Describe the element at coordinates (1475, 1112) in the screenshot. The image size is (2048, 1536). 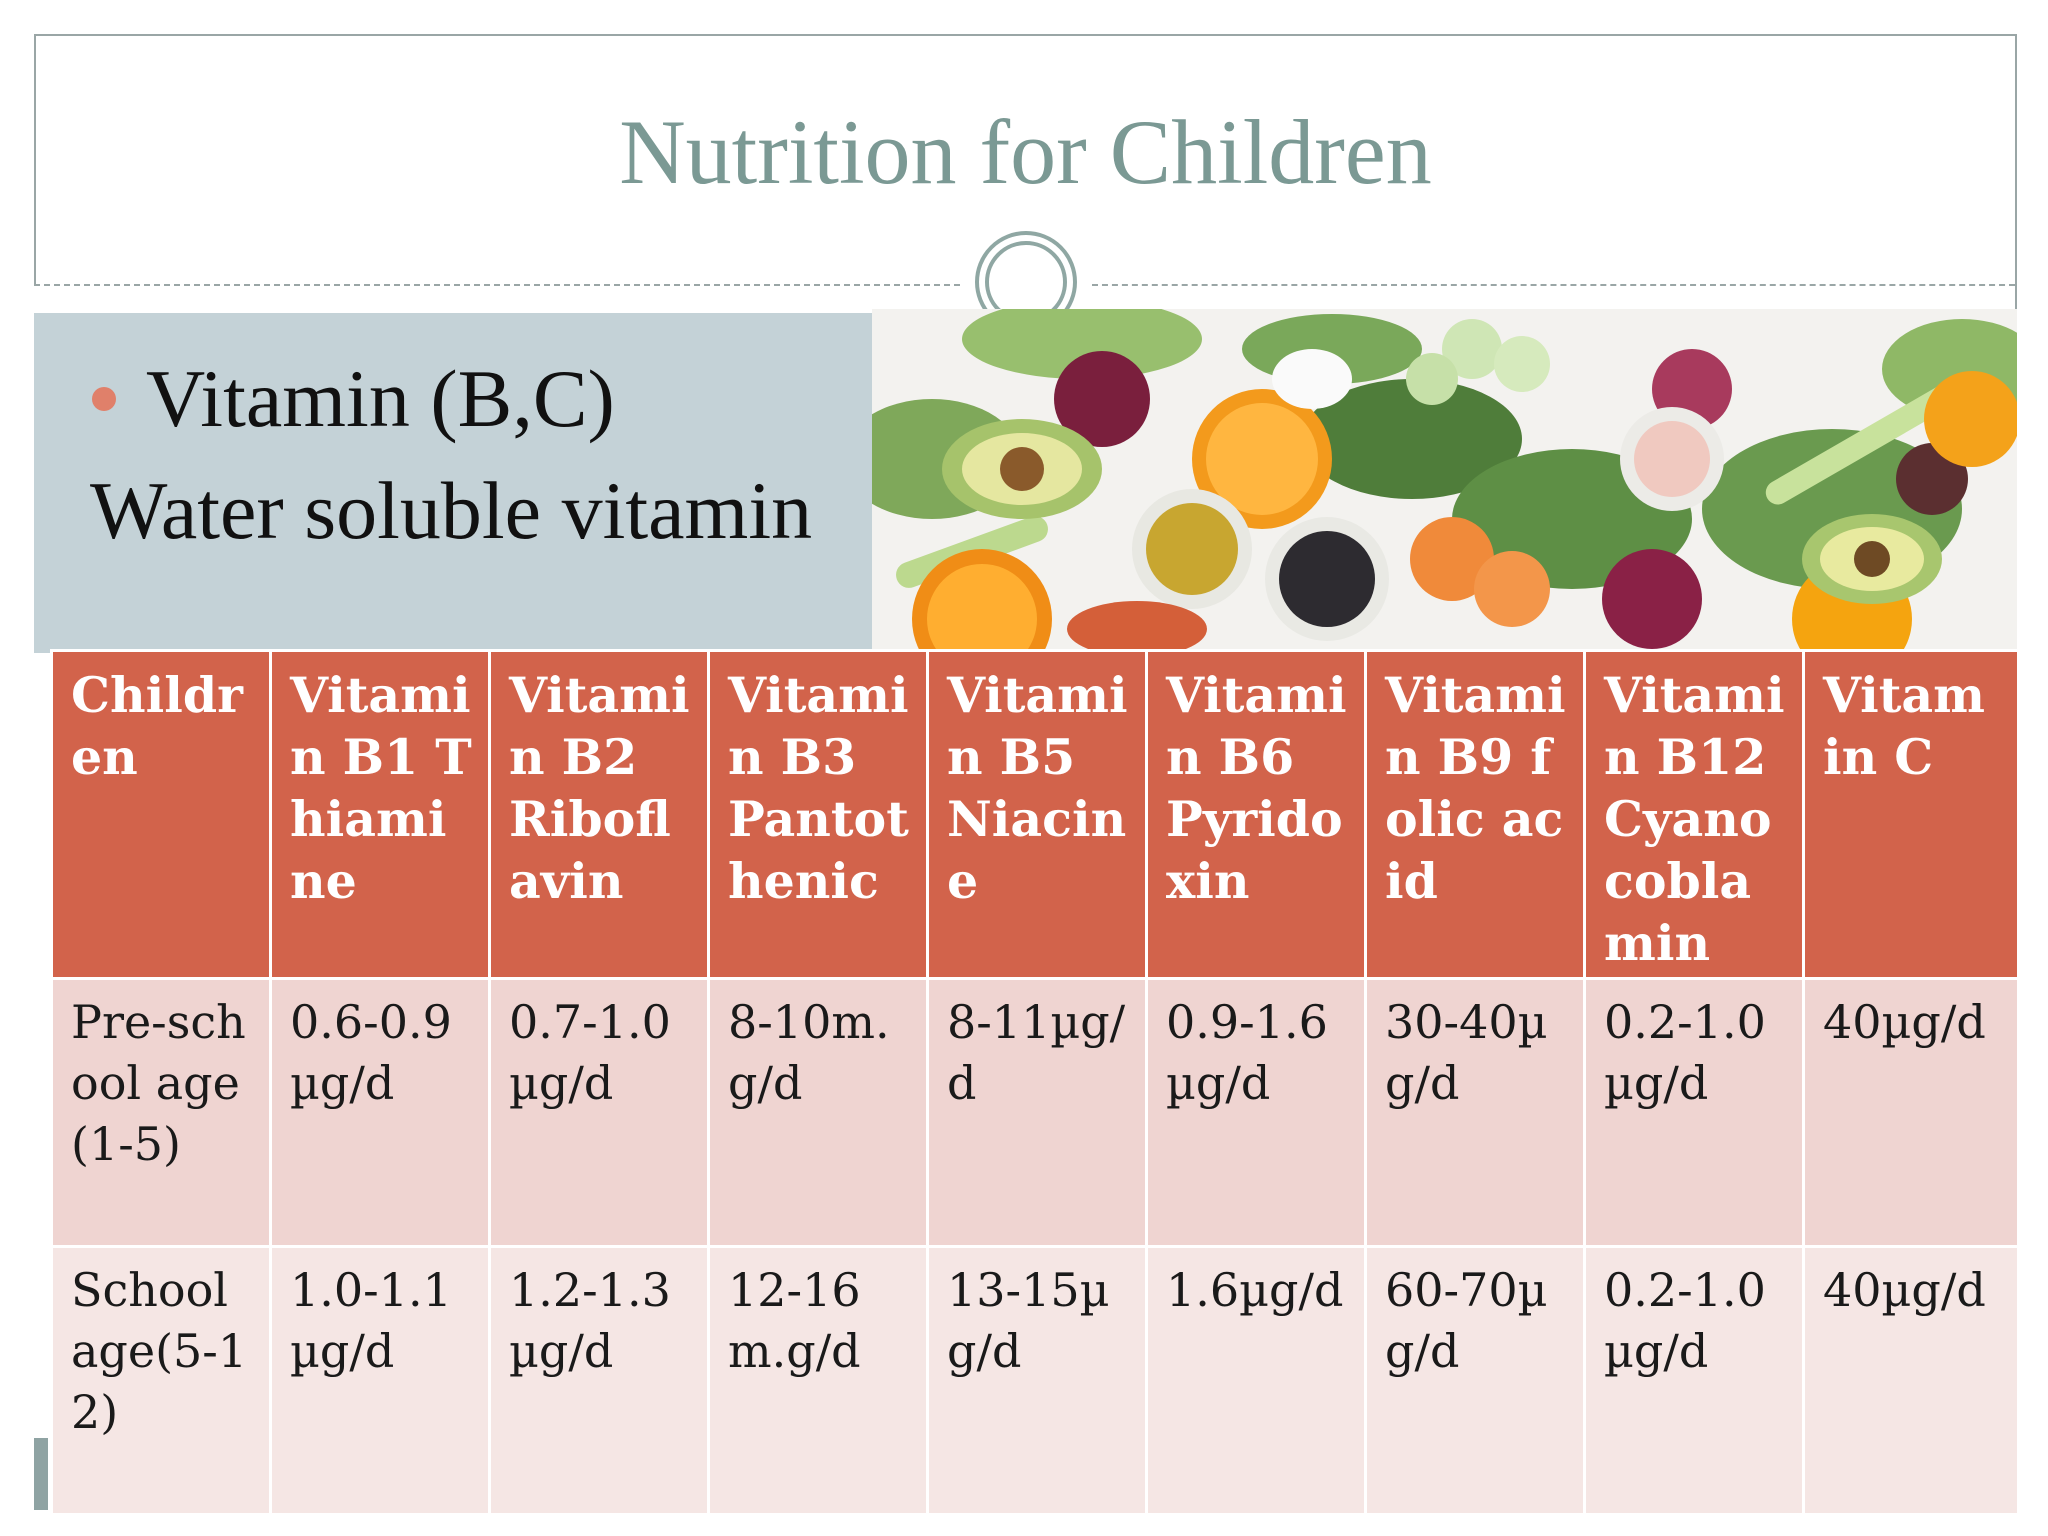
I see `table-cell: 30-40µg/d` at that location.